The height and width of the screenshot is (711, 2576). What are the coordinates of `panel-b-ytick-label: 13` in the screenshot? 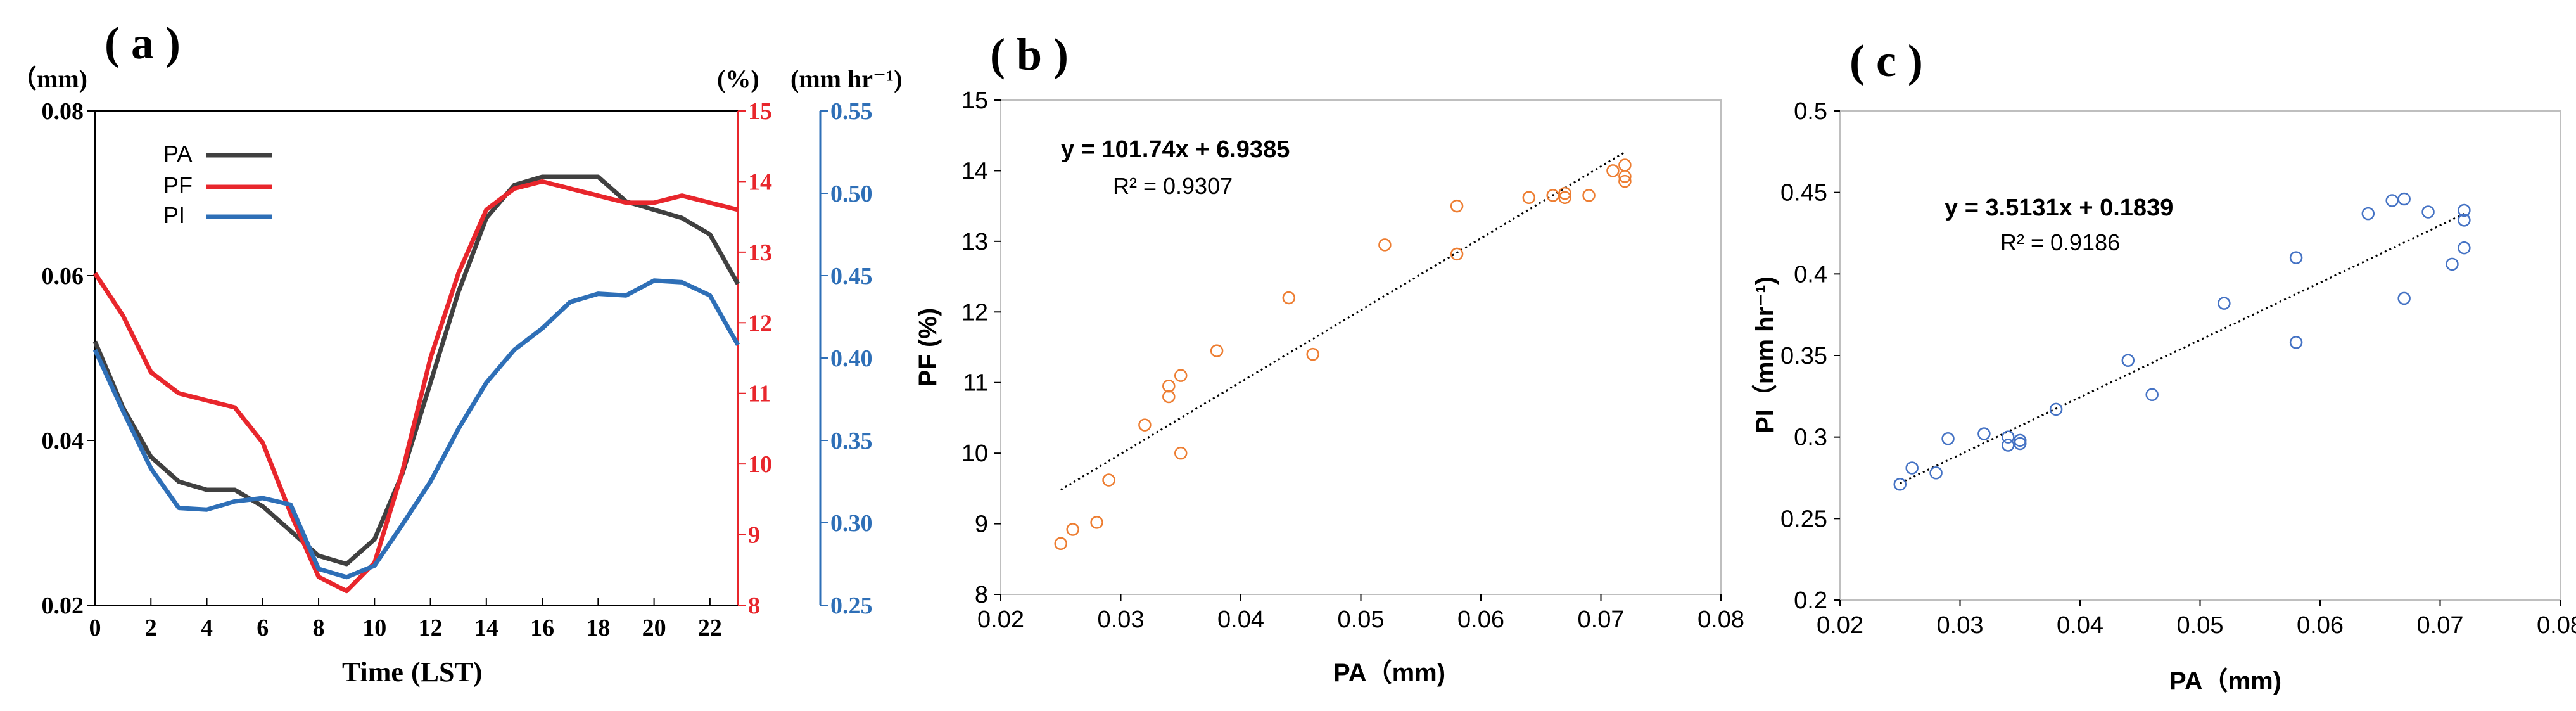 It's located at (974, 242).